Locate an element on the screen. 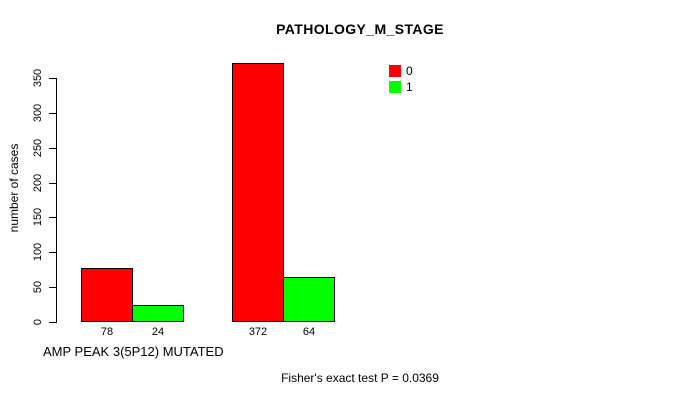 Image resolution: width=690 pixels, height=400 pixels. y-tick-label: 100 is located at coordinates (38, 252).